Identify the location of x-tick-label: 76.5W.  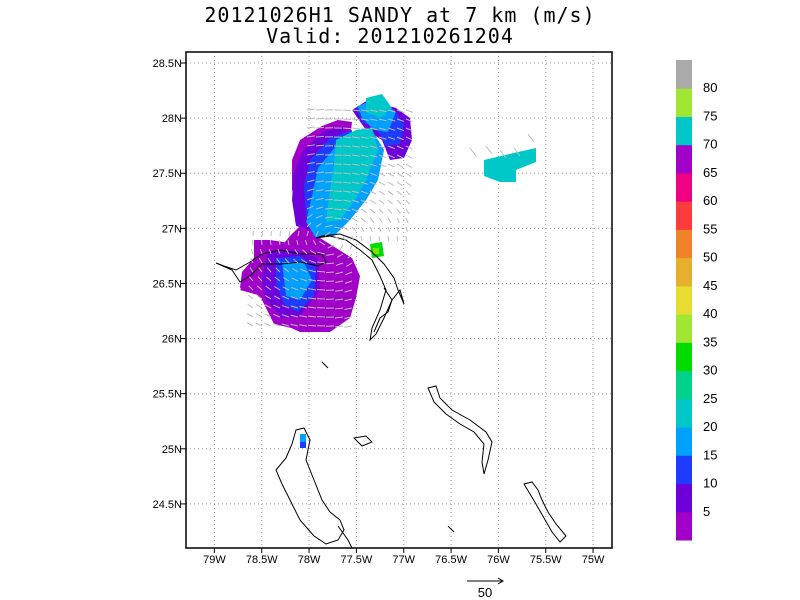
(451, 560).